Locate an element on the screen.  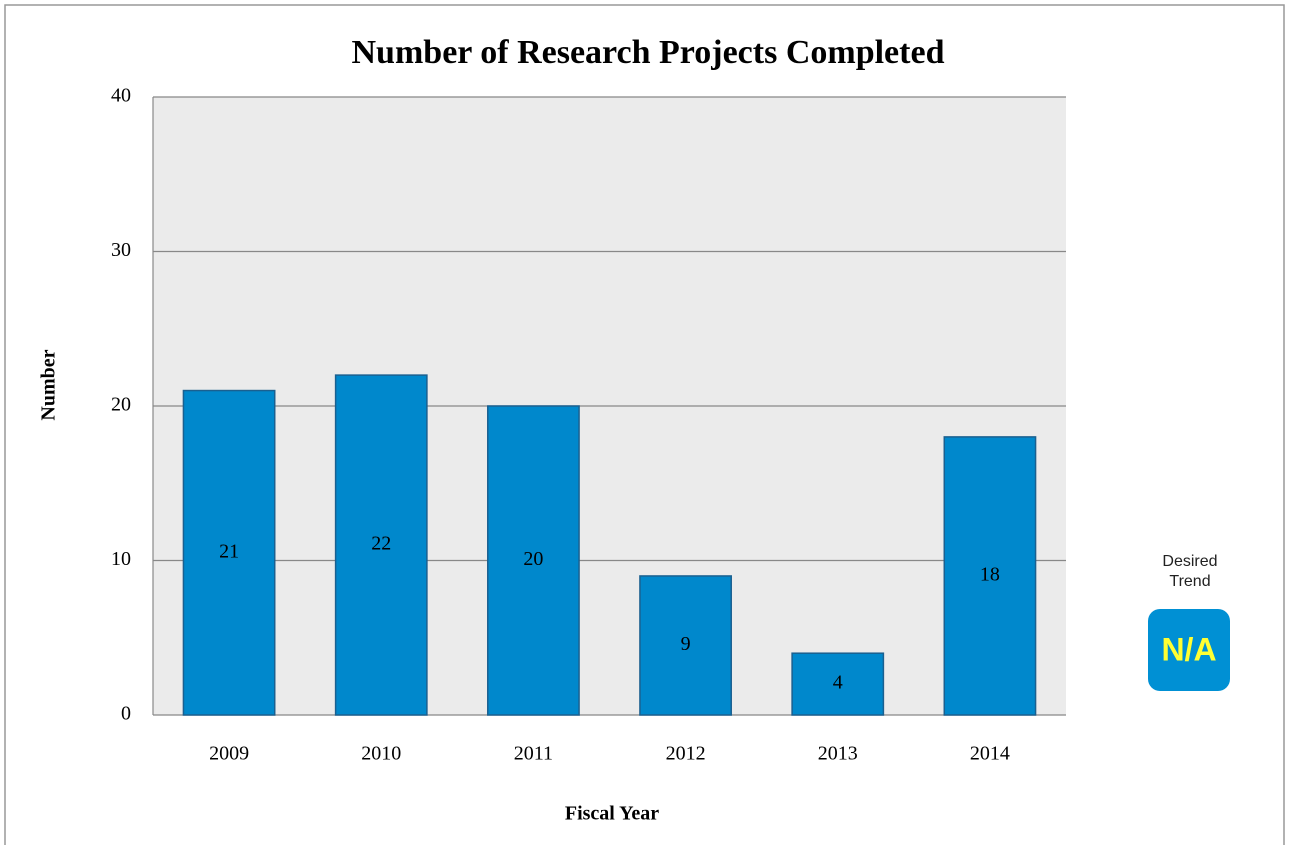
x-tick-label: 2009 is located at coordinates (229, 754).